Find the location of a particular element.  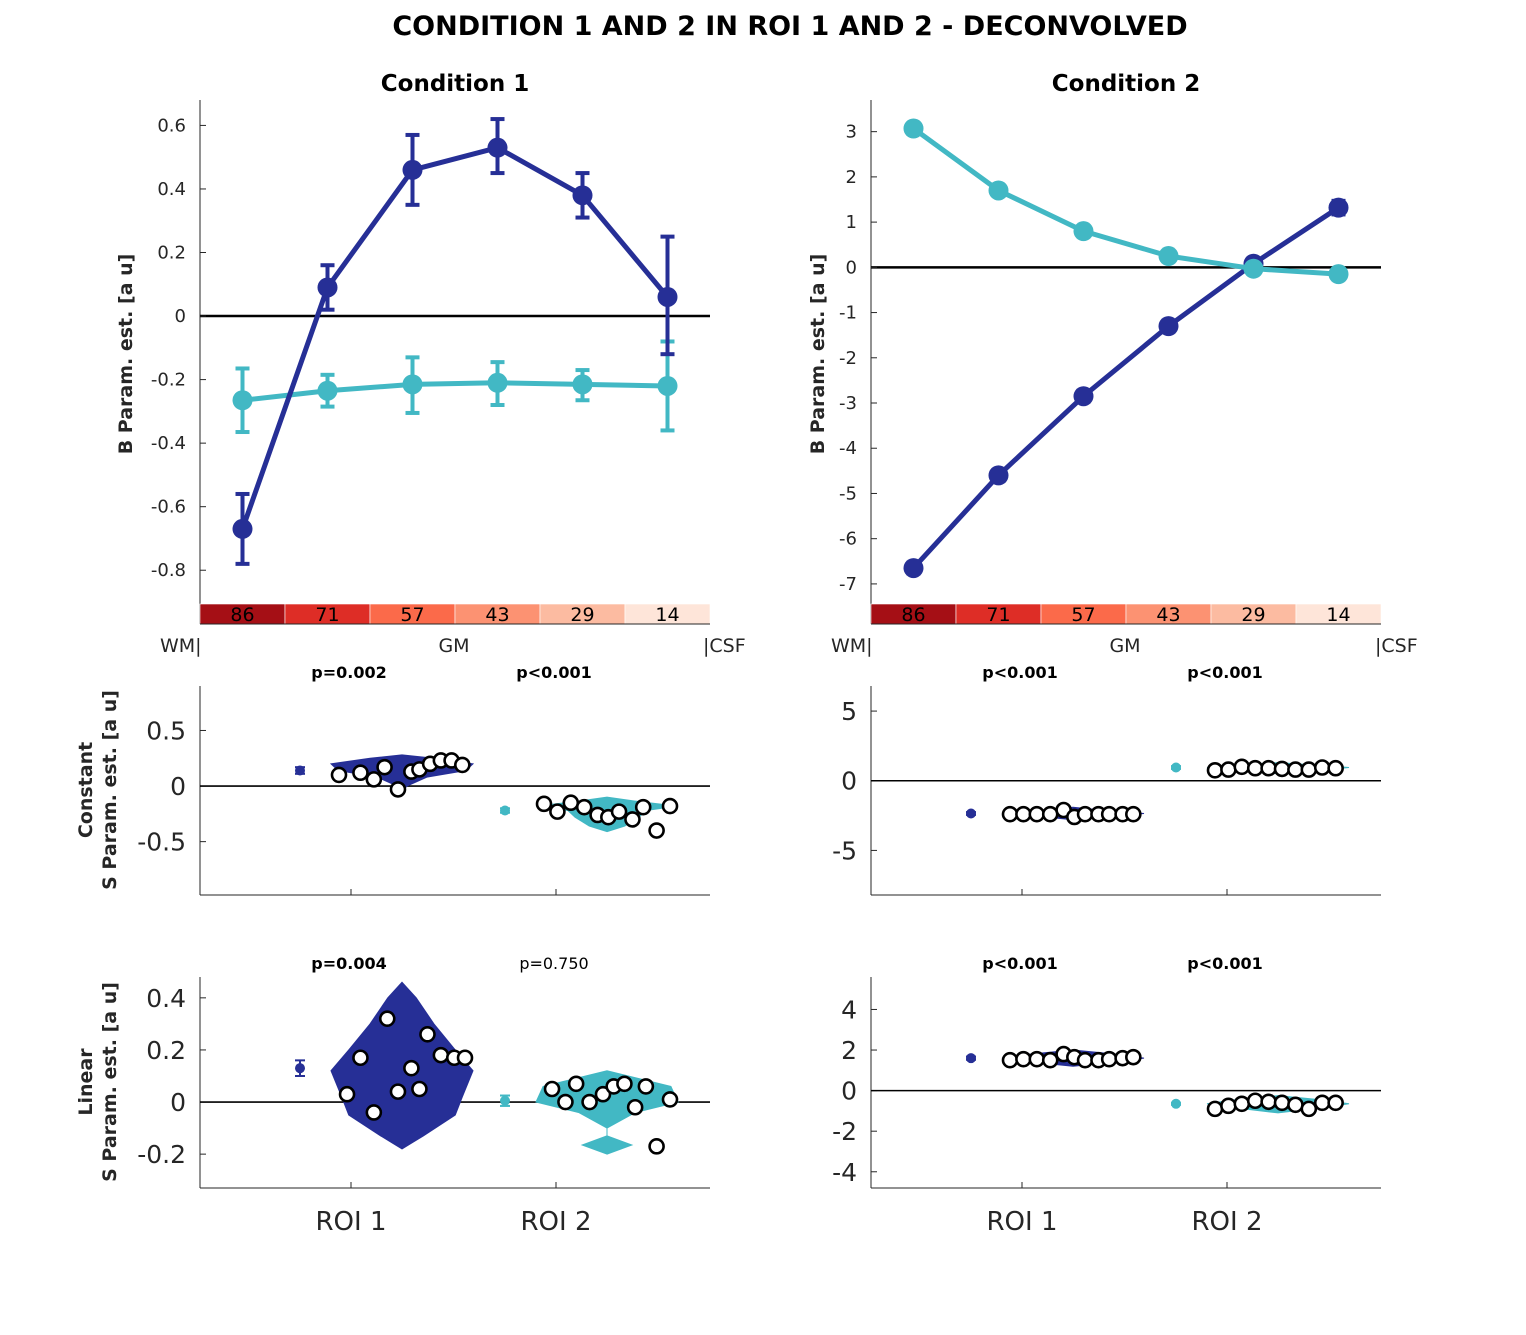

y-tick-label: 3 is located at coordinates (851, 132).